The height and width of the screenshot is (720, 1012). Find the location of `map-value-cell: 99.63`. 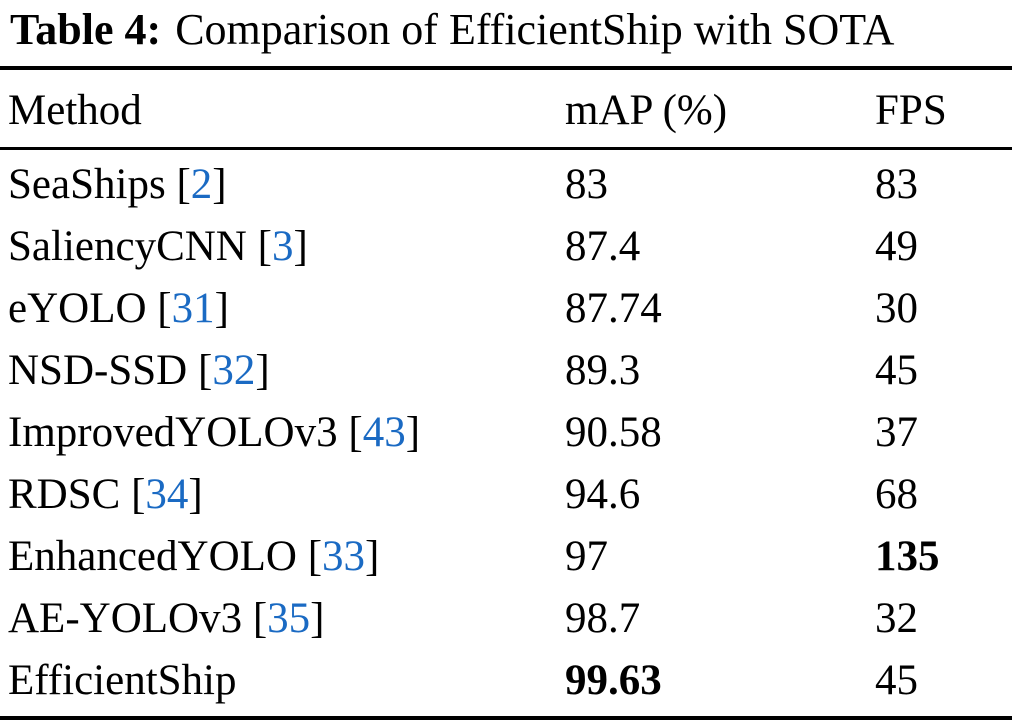

map-value-cell: 99.63 is located at coordinates (613, 681).